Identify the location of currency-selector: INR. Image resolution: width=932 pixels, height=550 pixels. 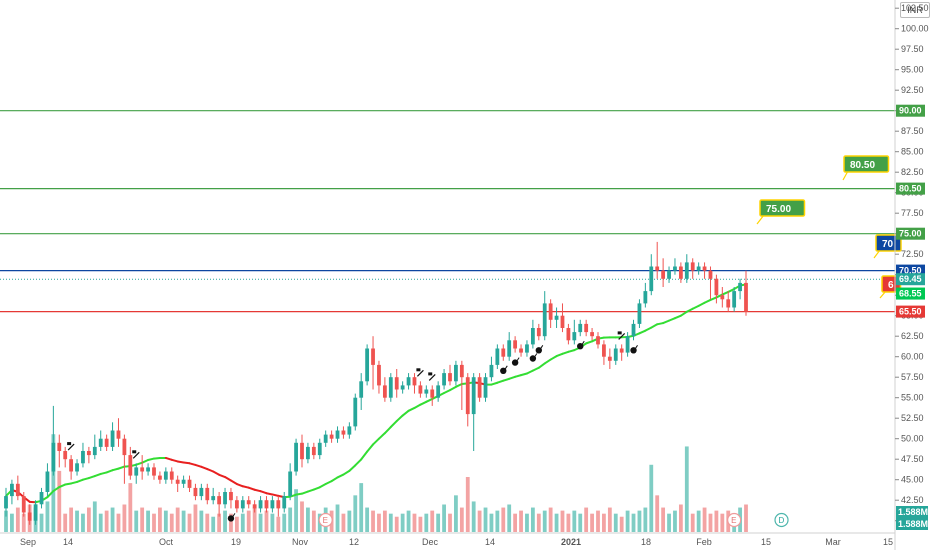
(915, 10).